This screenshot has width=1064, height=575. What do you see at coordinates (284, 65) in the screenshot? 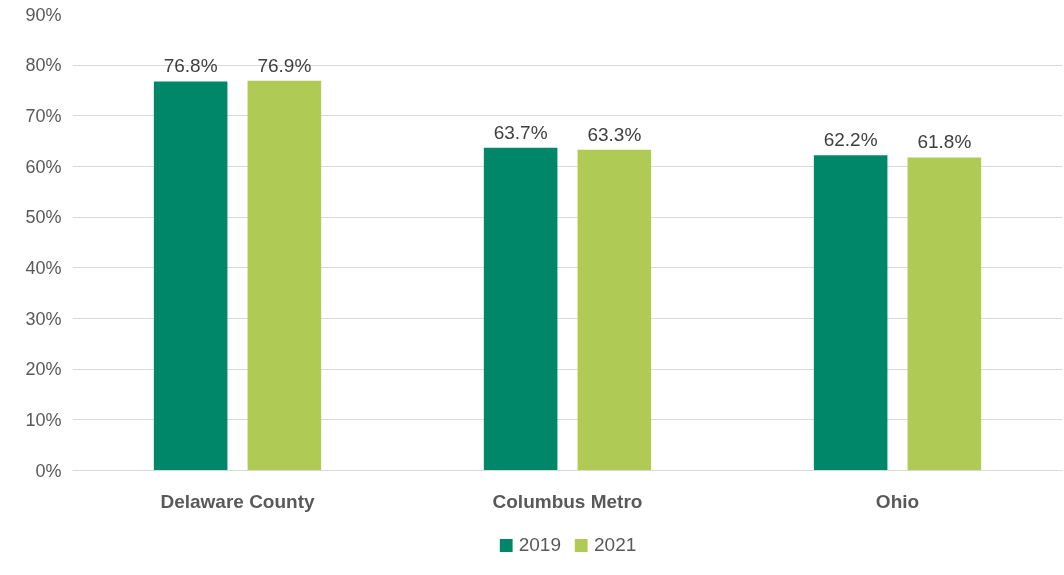
I see `data-label: 76.9%` at bounding box center [284, 65].